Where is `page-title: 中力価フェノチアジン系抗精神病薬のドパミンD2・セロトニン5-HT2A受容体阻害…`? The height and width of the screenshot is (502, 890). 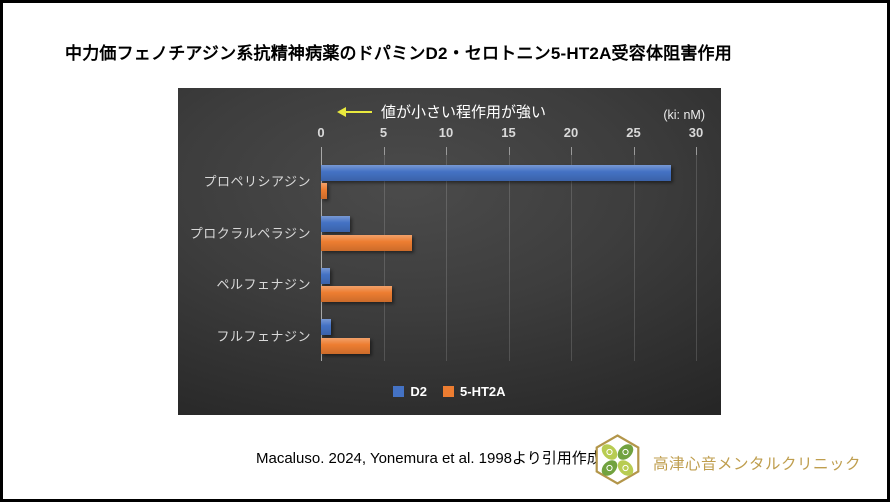
page-title: 中力価フェノチアジン系抗精神病薬のドパミンD2・セロトニン5-HT2A受容体阻害… is located at coordinates (398, 53).